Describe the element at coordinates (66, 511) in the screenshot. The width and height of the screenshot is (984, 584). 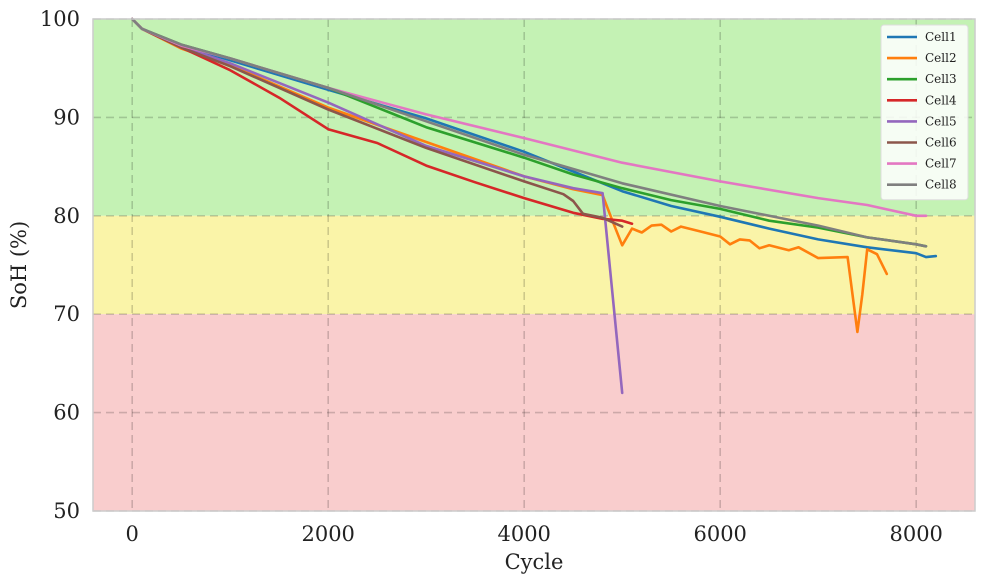
I see `y-tick-label: 50` at that location.